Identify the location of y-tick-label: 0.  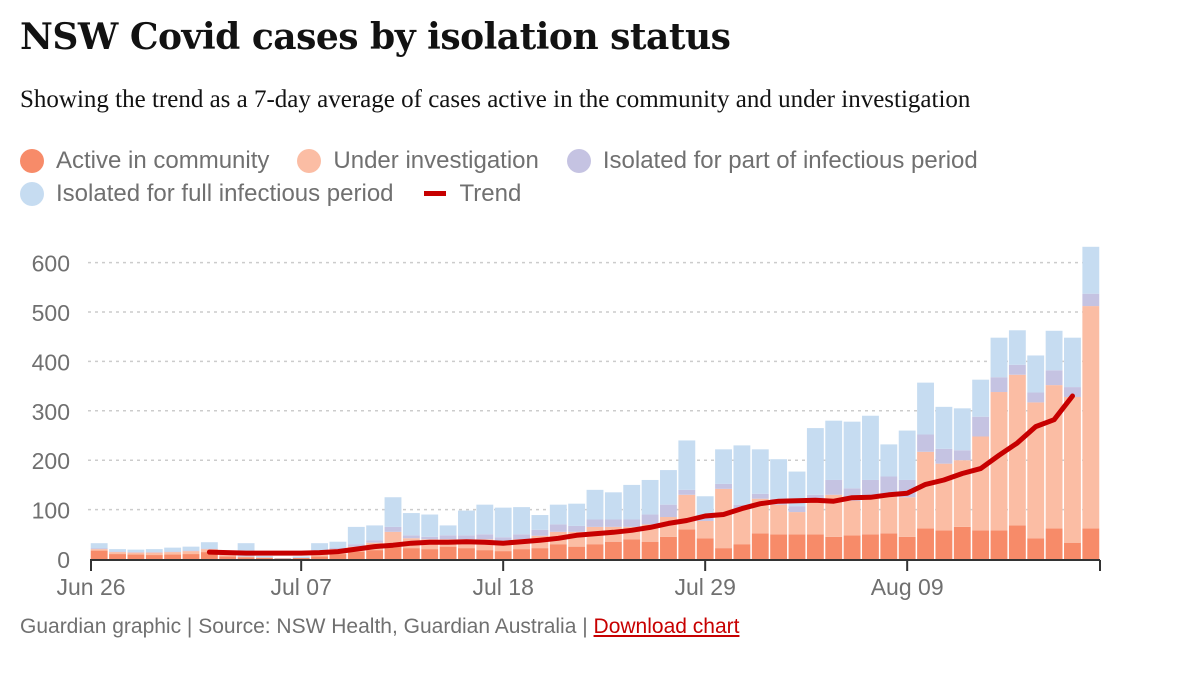
(63, 560).